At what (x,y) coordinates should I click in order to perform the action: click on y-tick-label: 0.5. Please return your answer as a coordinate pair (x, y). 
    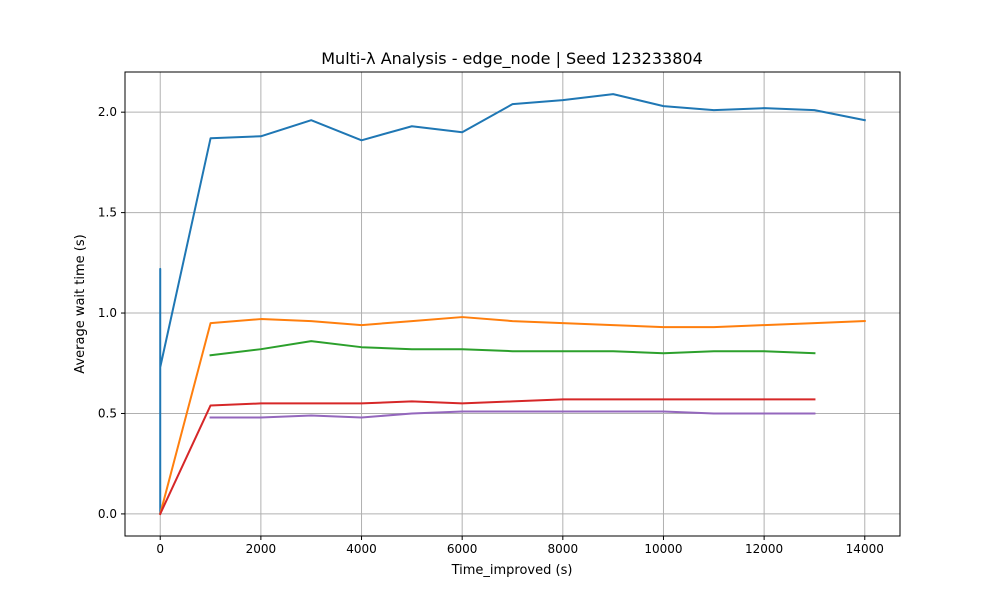
    Looking at the image, I should click on (107, 413).